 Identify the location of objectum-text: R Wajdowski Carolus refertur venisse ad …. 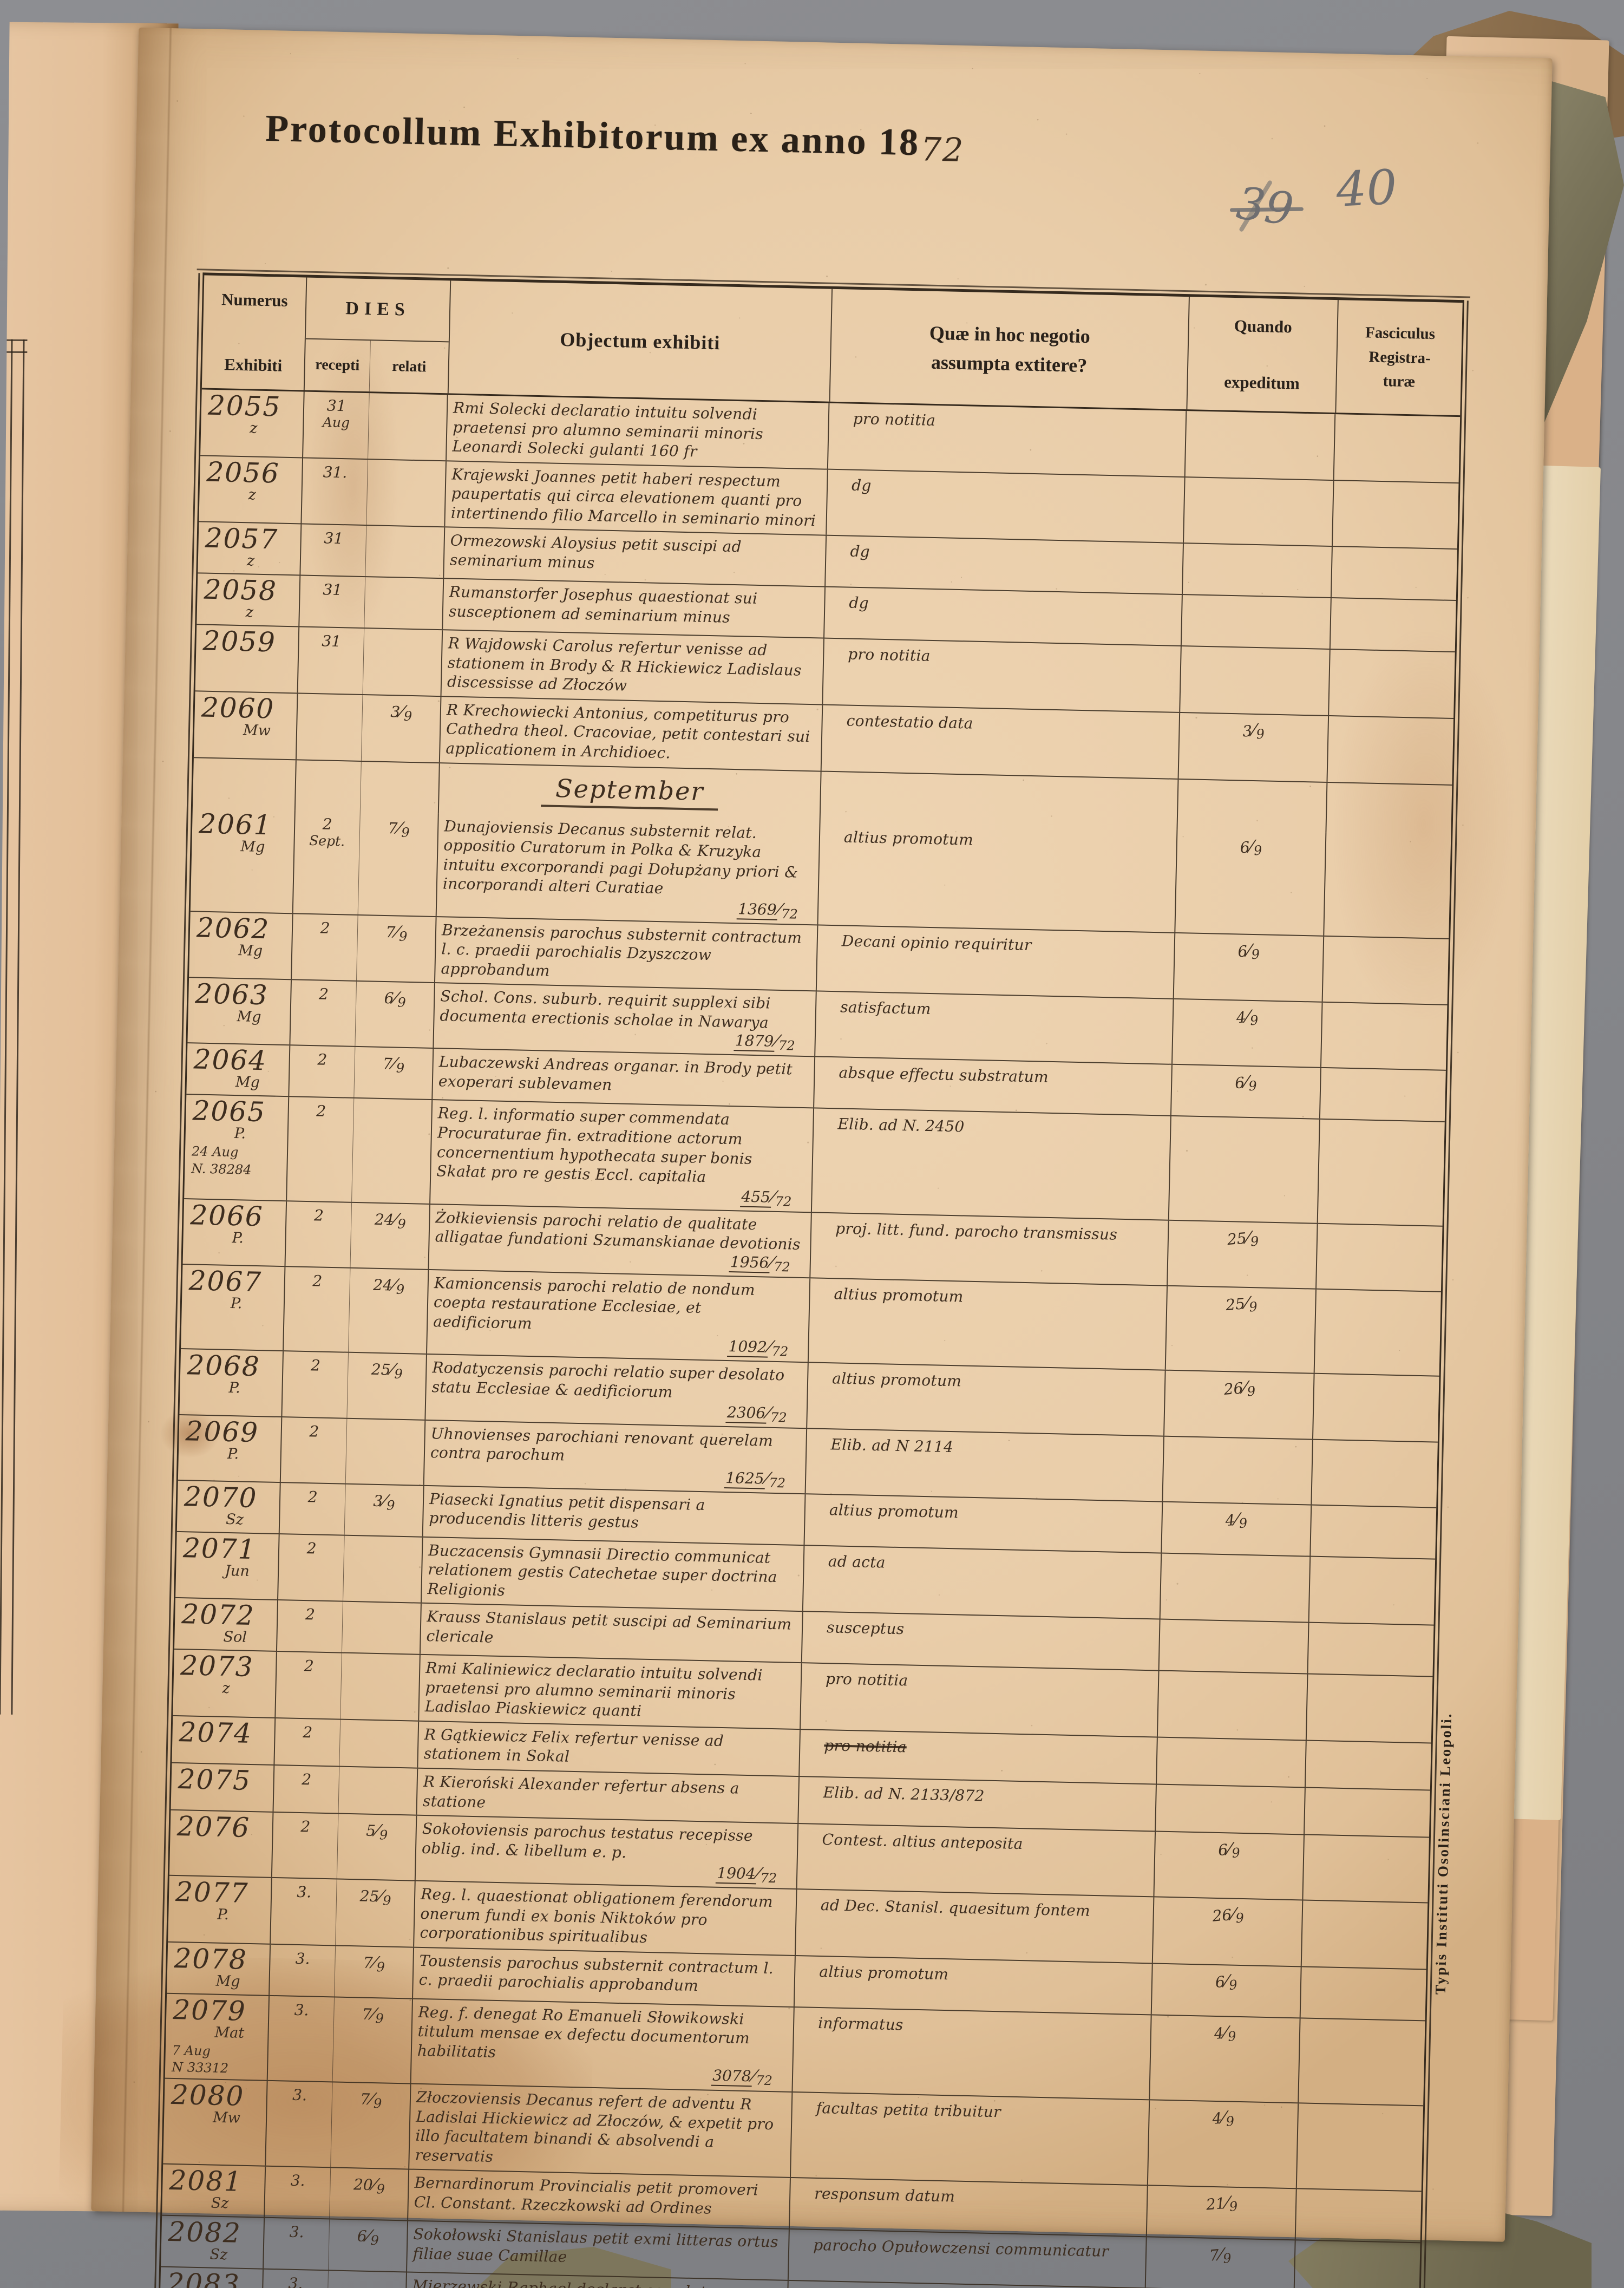
(624, 664).